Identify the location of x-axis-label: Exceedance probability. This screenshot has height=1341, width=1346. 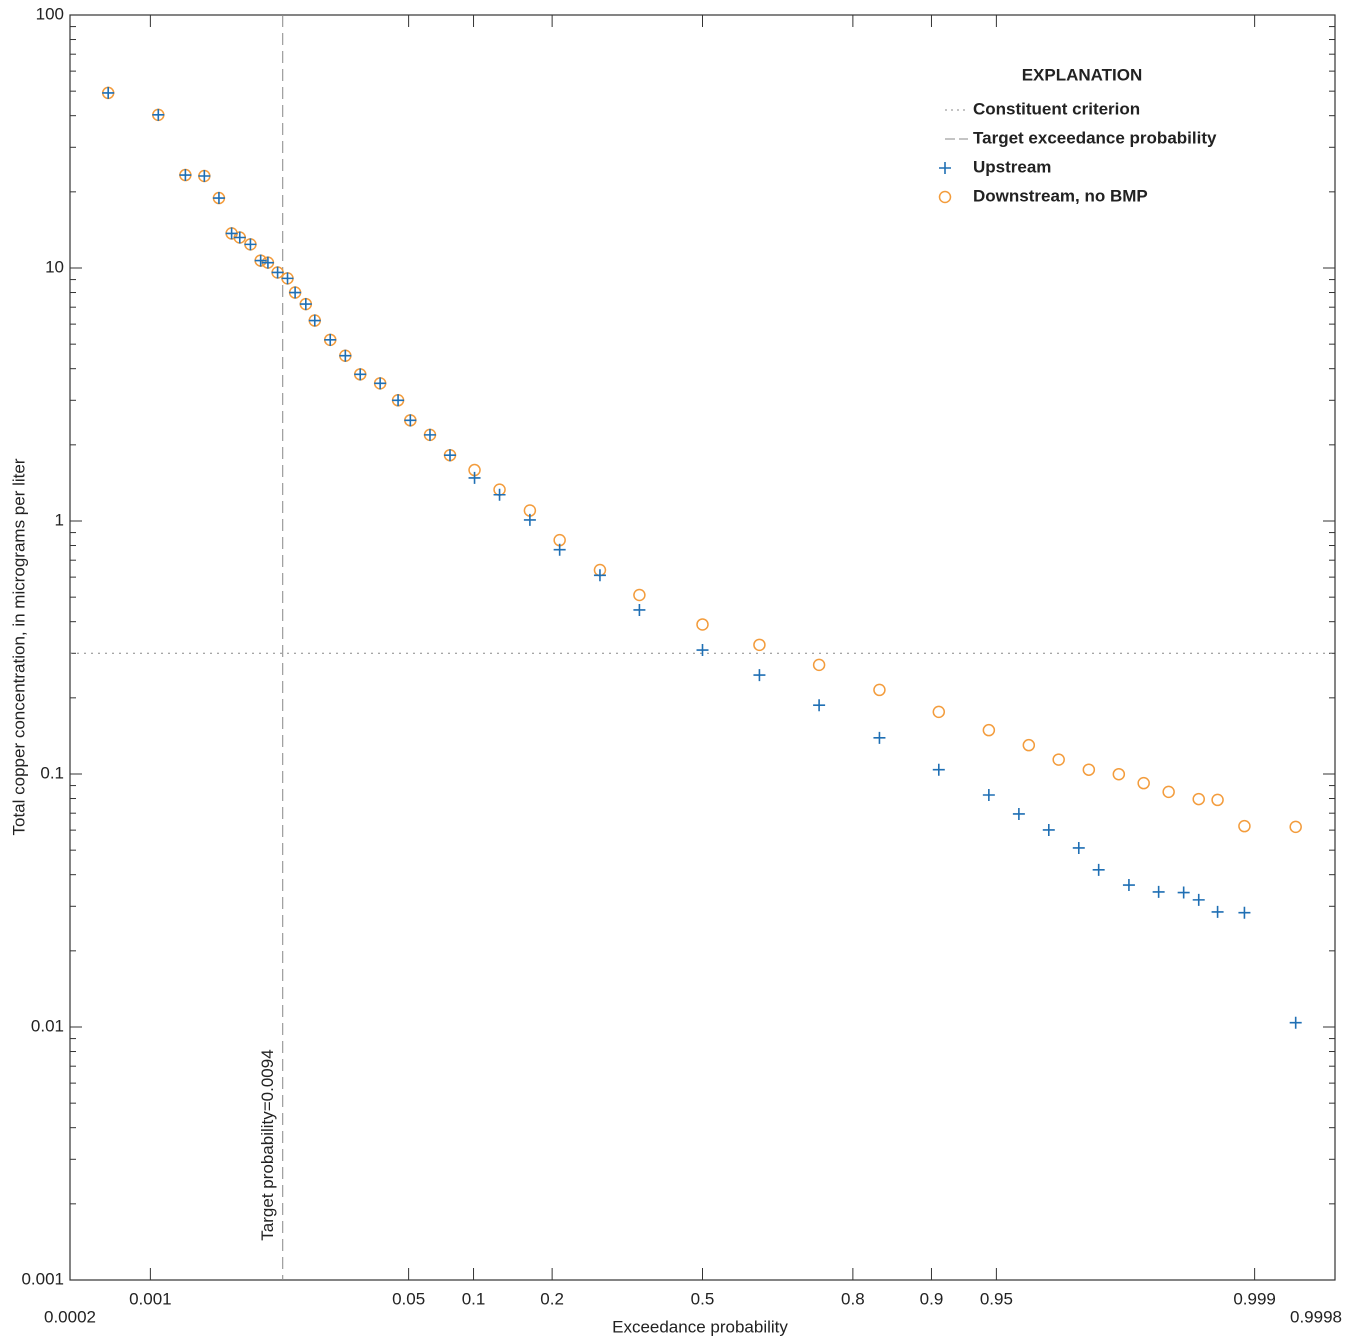
(700, 1326).